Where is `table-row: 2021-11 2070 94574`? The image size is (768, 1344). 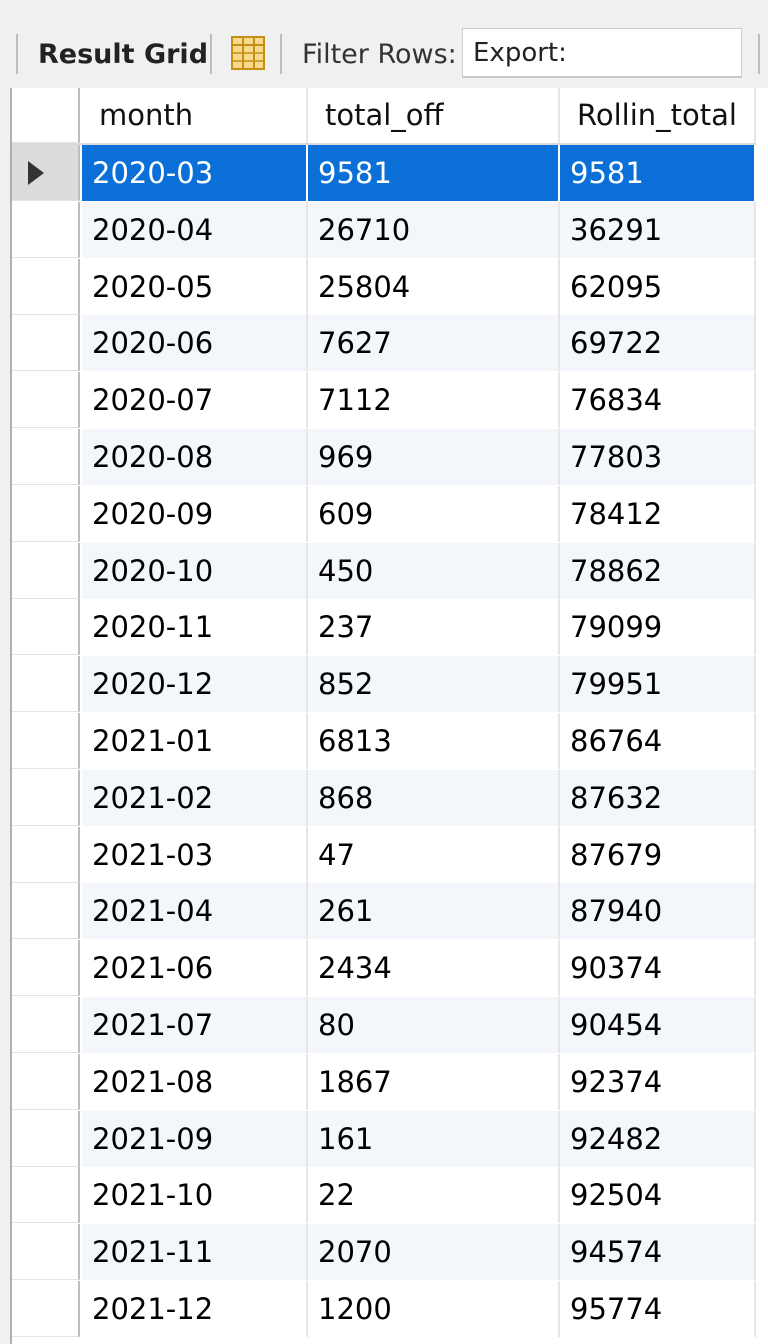 table-row: 2021-11 2070 94574 is located at coordinates (390, 1252).